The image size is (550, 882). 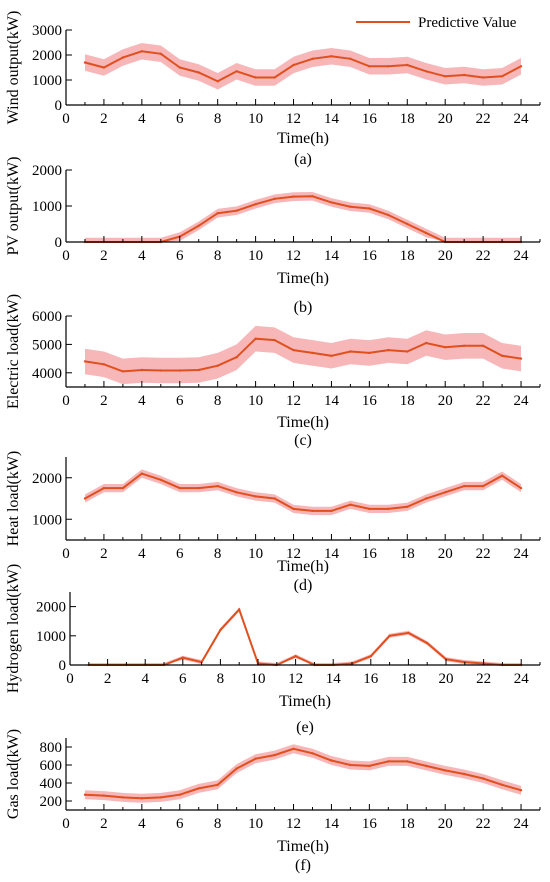 I want to click on y-tick-label: 3000, so click(x=47, y=31).